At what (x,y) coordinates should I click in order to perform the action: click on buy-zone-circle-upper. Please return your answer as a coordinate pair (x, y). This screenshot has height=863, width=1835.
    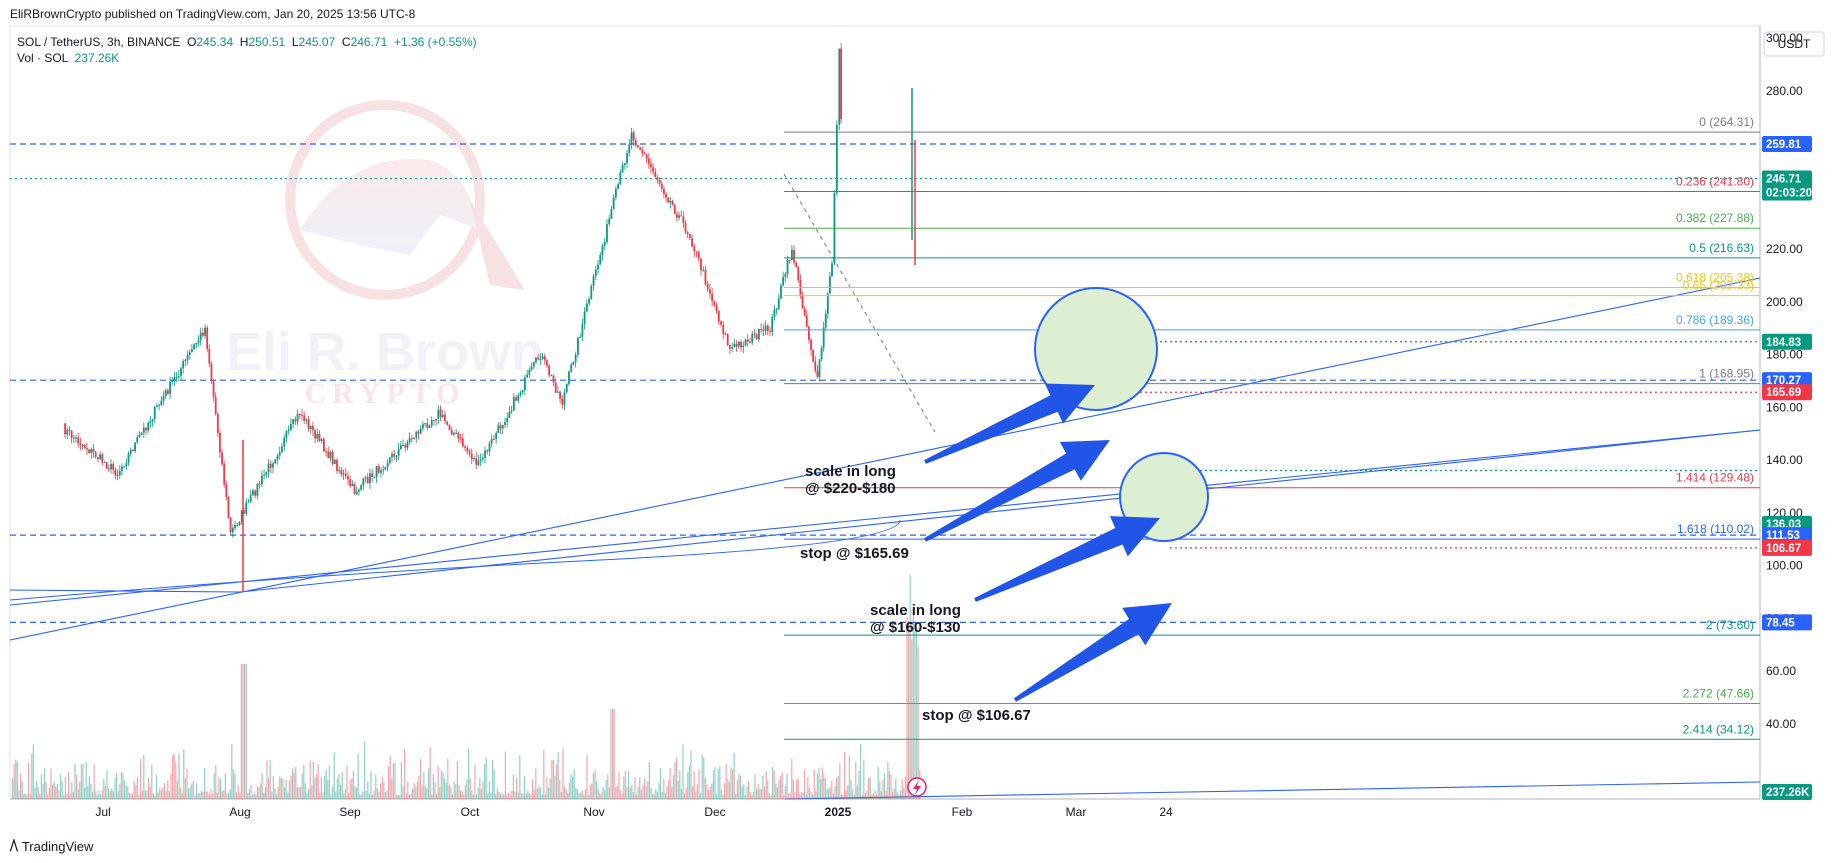
    Looking at the image, I should click on (1096, 349).